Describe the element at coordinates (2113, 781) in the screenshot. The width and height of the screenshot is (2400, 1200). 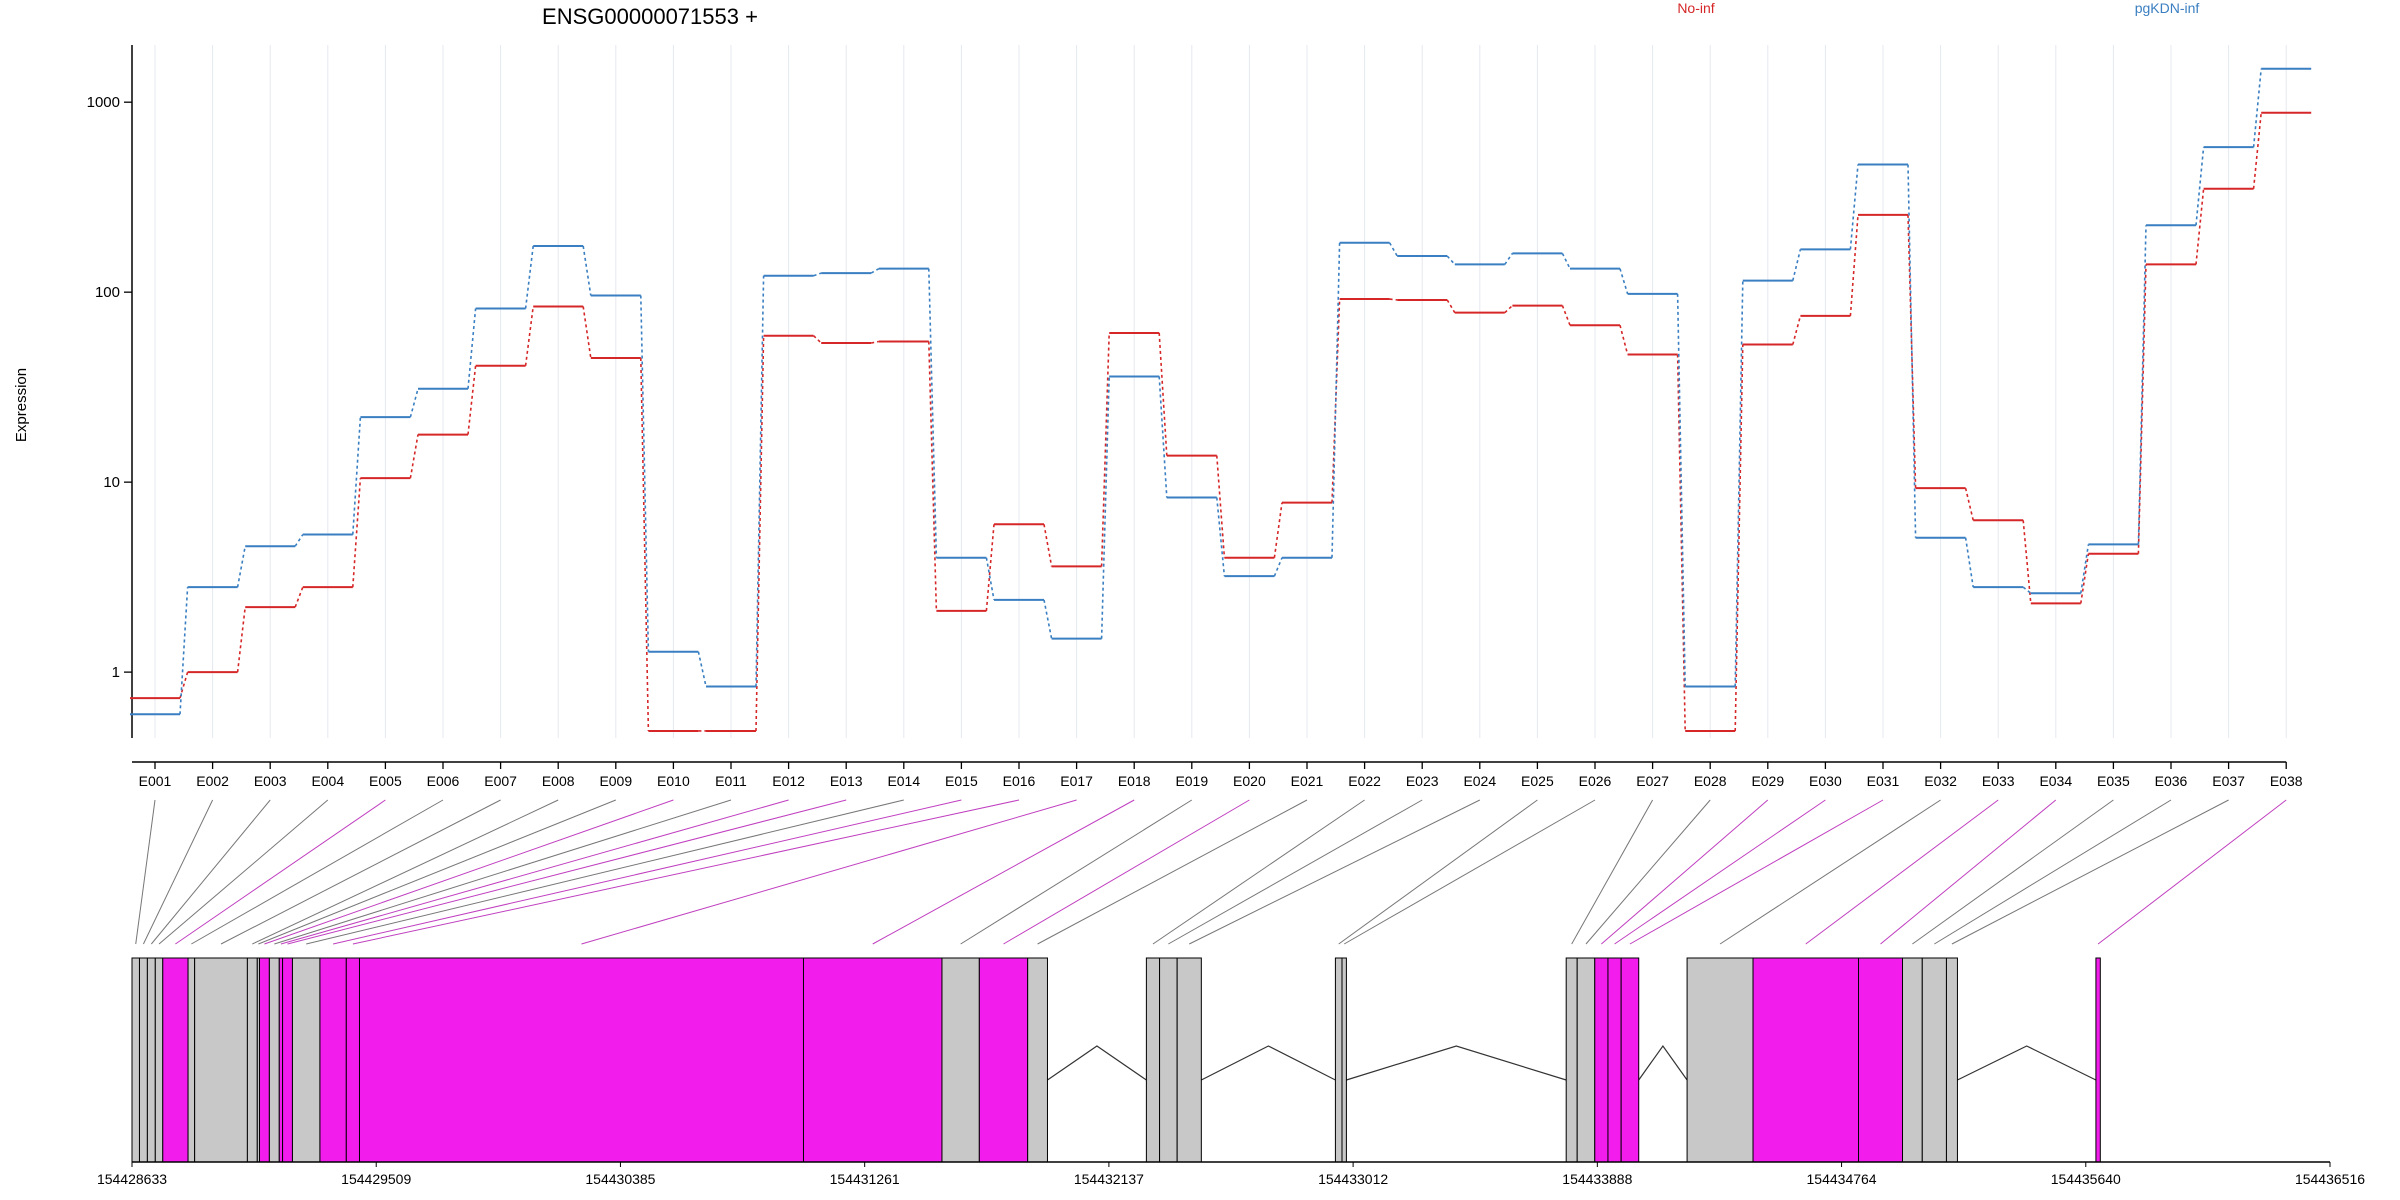
I see `x-tick-label-E035: E035` at that location.